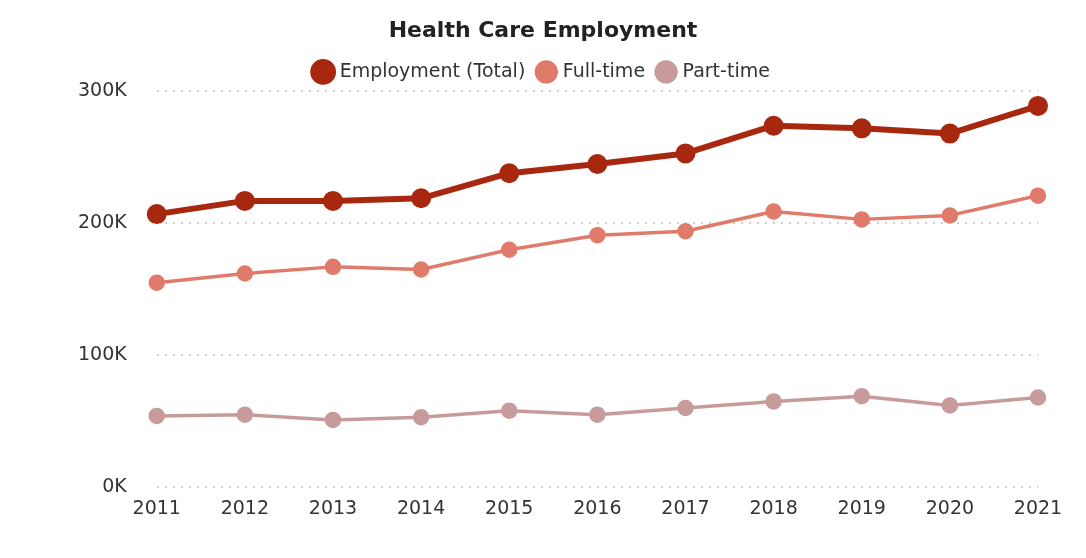  Describe the element at coordinates (115, 485) in the screenshot. I see `y-tick-label: 0K` at that location.